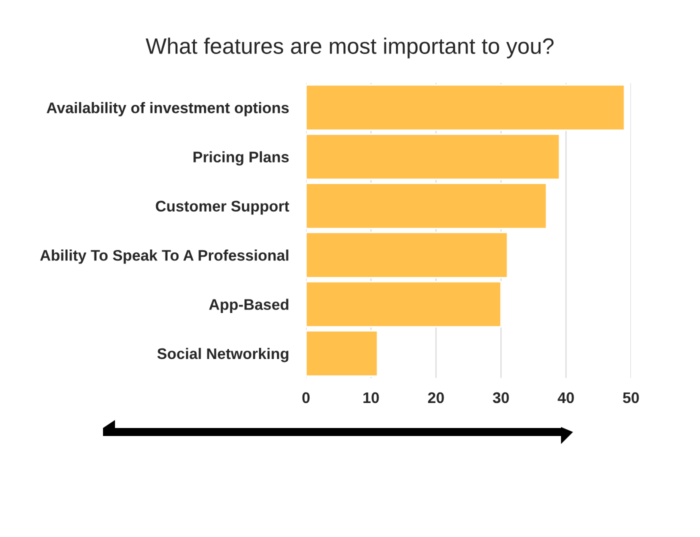 The width and height of the screenshot is (700, 537). What do you see at coordinates (223, 207) in the screenshot?
I see `y-tick-label: Customer Support` at bounding box center [223, 207].